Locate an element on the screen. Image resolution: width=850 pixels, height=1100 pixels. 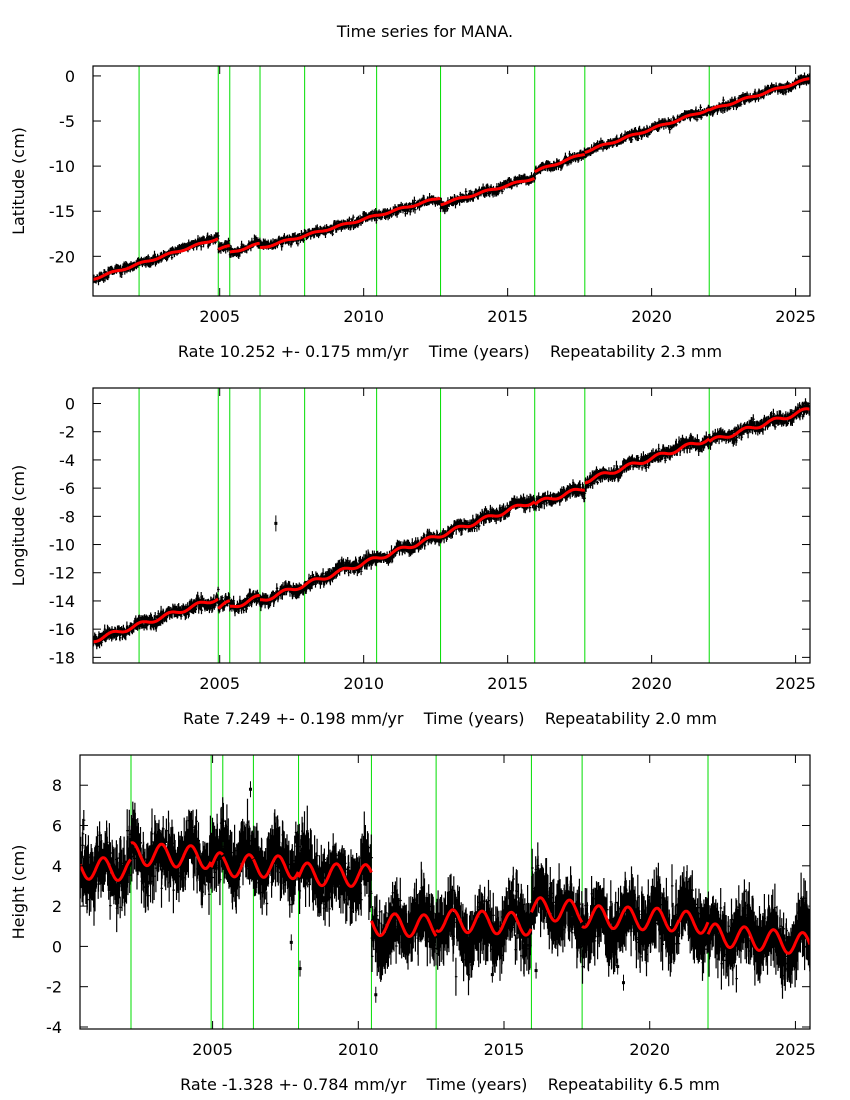
y-tick-label: -16 is located at coordinates (62, 629).